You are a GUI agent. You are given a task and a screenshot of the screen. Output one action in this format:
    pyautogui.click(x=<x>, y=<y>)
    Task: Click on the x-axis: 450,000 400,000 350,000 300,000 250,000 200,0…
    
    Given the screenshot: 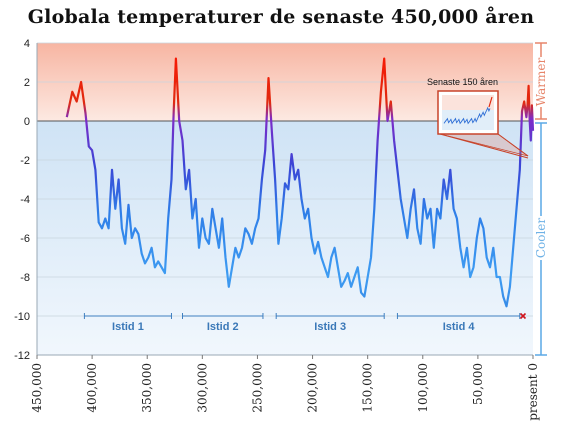 What is the action you would take?
    pyautogui.click(x=285, y=388)
    